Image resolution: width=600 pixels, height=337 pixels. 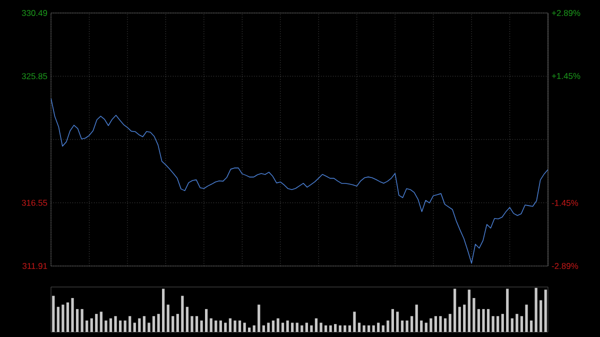 I want to click on y2-tick-label: +1.45%, so click(x=566, y=76).